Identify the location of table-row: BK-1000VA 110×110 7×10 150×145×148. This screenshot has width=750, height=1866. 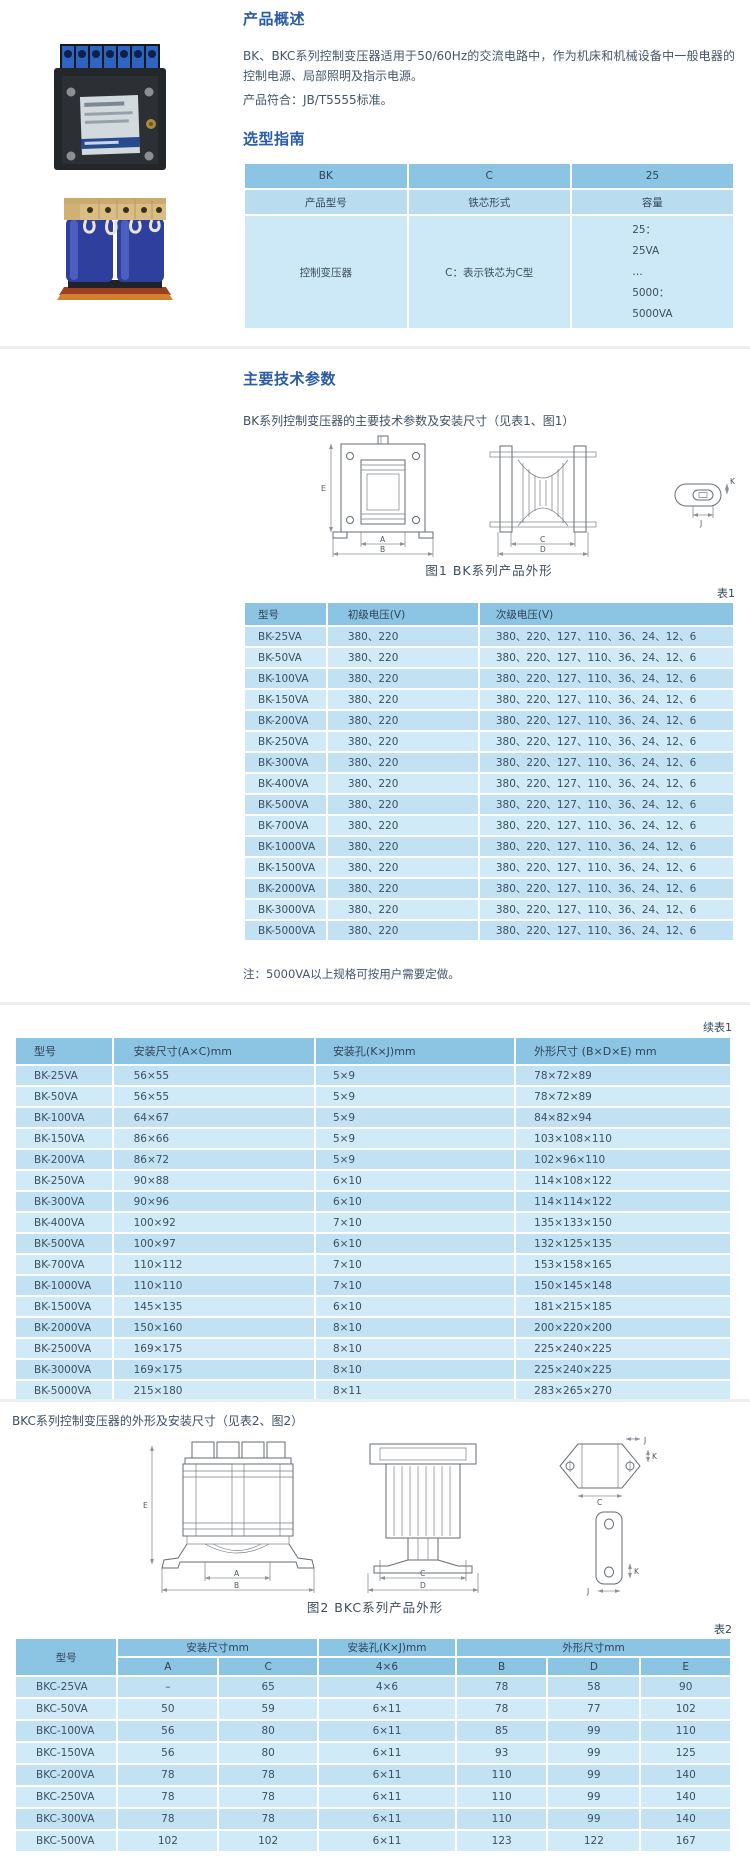
(373, 1285).